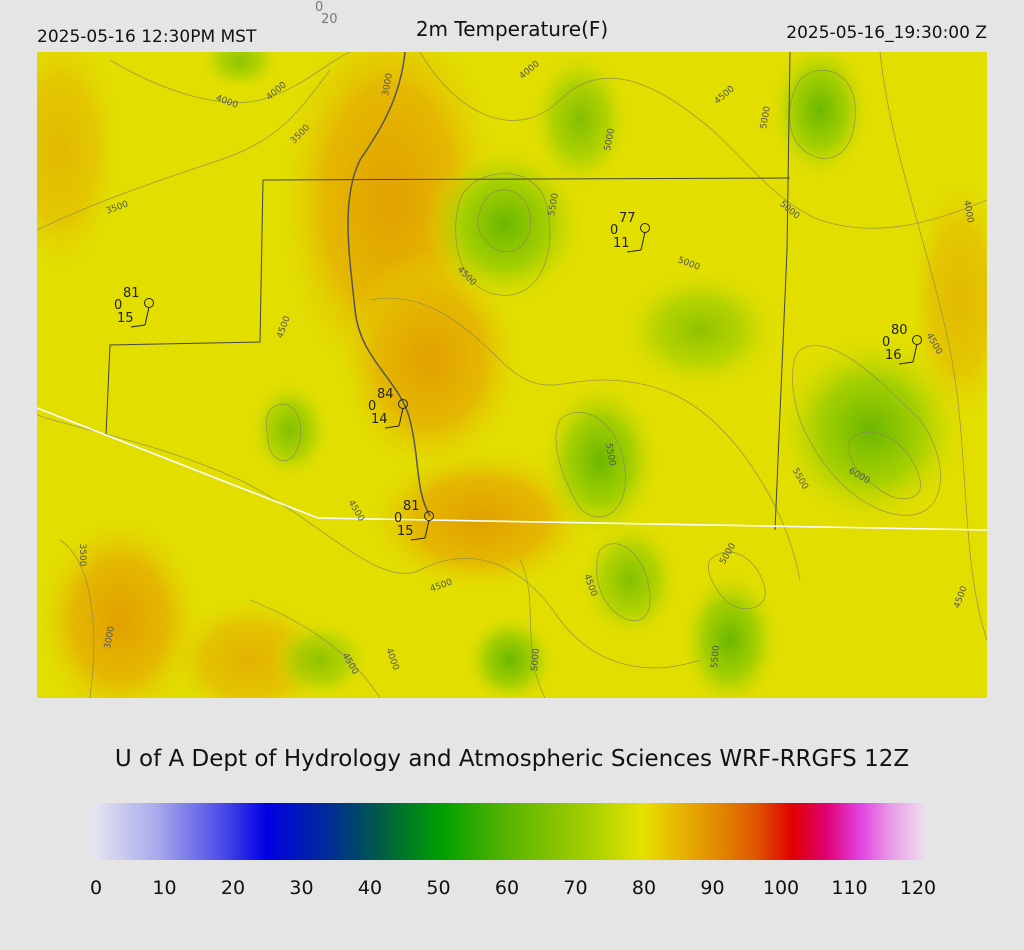 The height and width of the screenshot is (950, 1024). I want to click on colorbar-tick-label: 70, so click(575, 888).